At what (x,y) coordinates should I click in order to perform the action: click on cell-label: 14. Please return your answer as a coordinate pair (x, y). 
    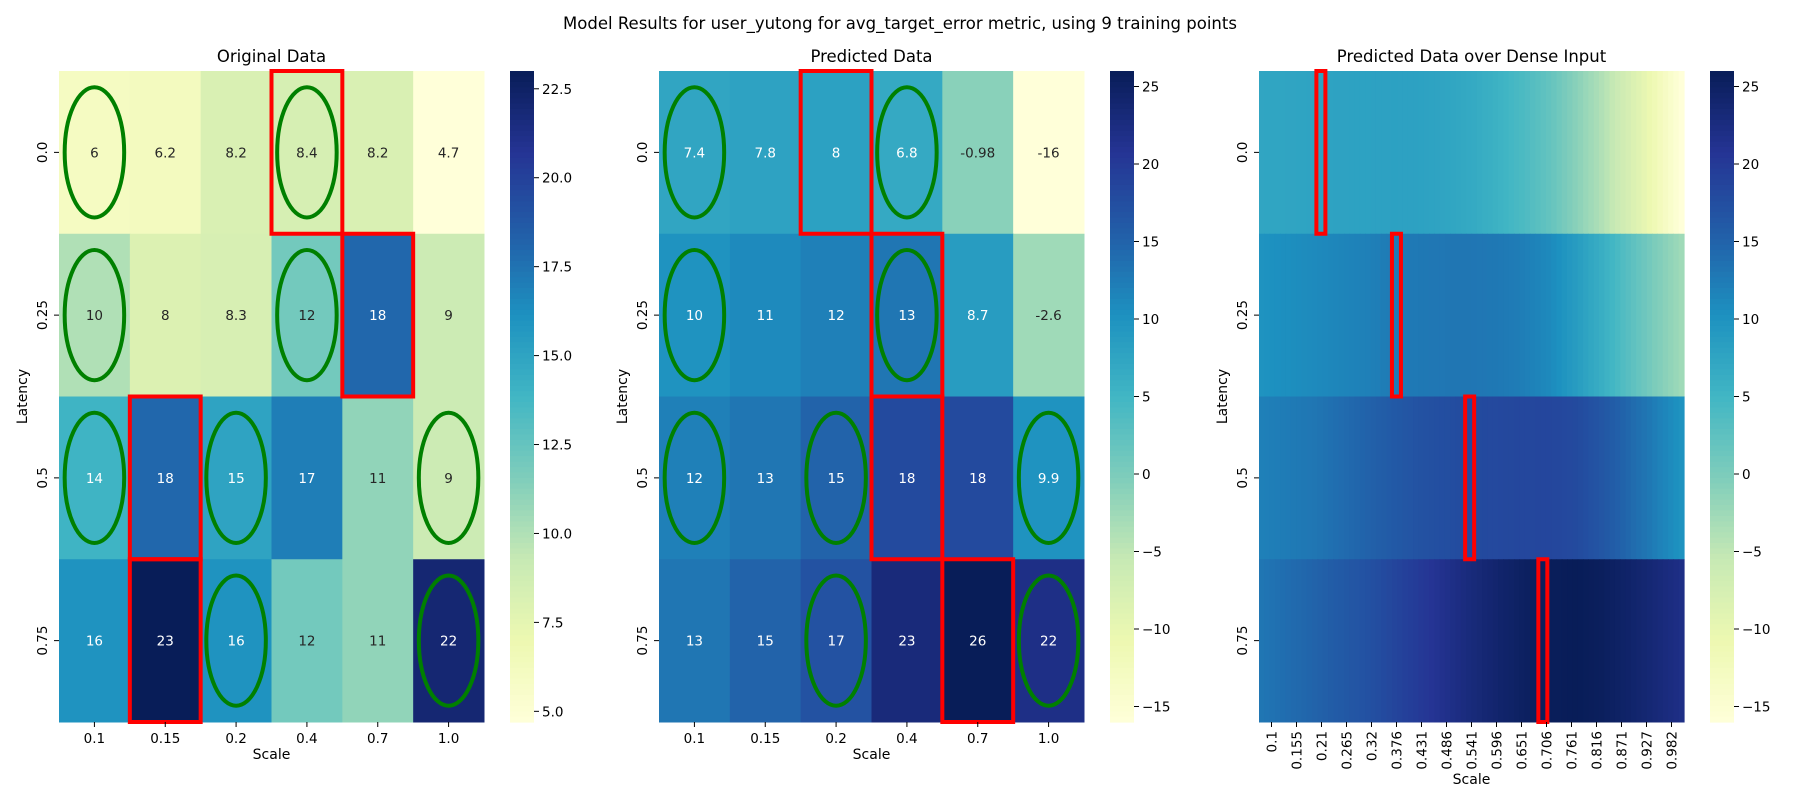
    Looking at the image, I should click on (94, 479).